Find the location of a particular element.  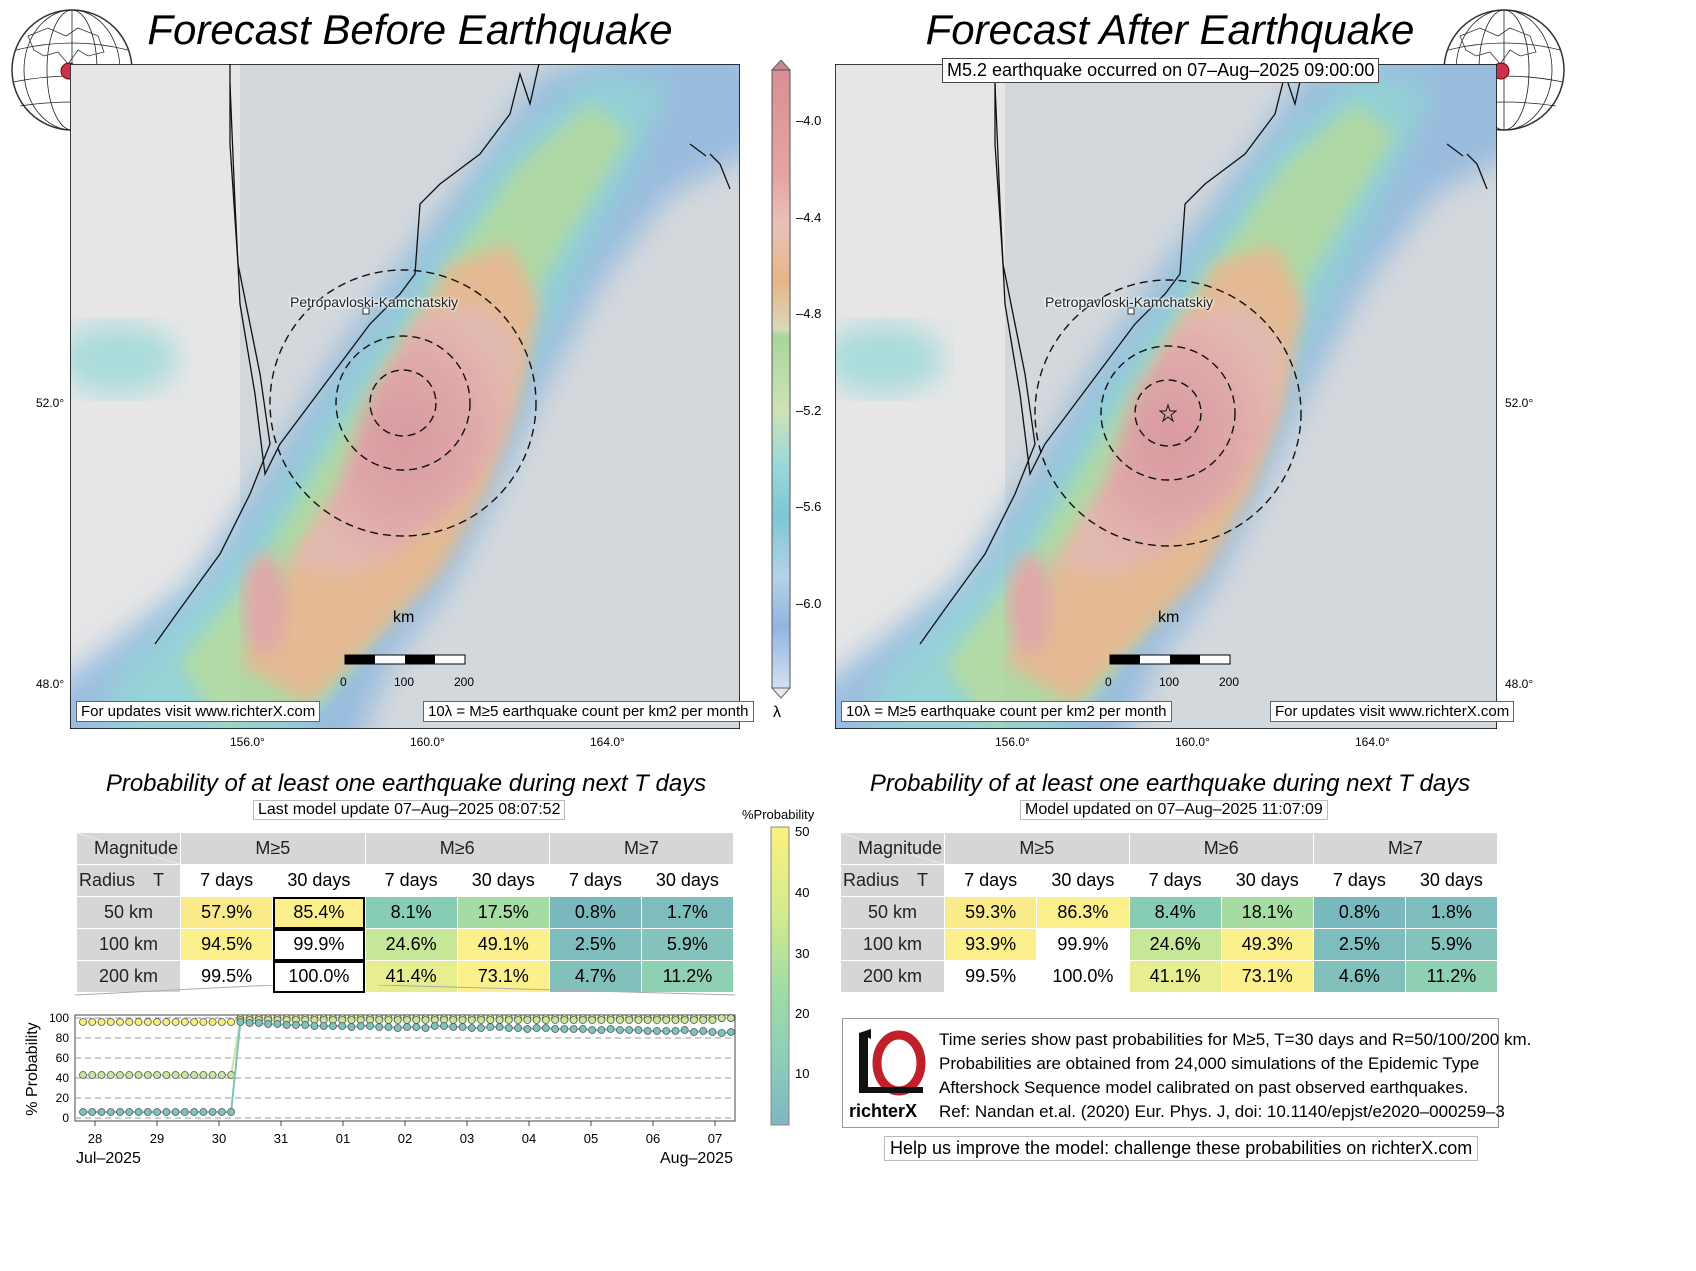

header-m5: M≥5 is located at coordinates (273, 848).